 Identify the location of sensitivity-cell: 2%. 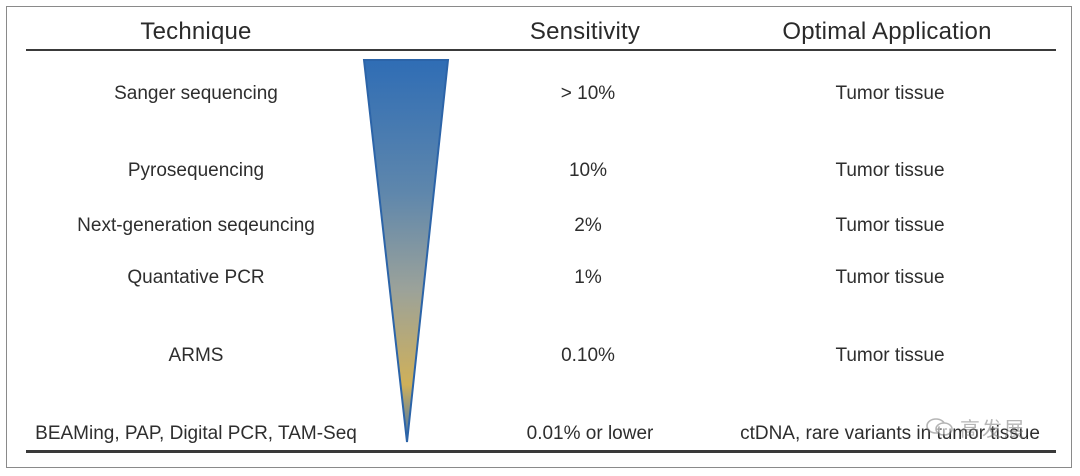
(588, 225).